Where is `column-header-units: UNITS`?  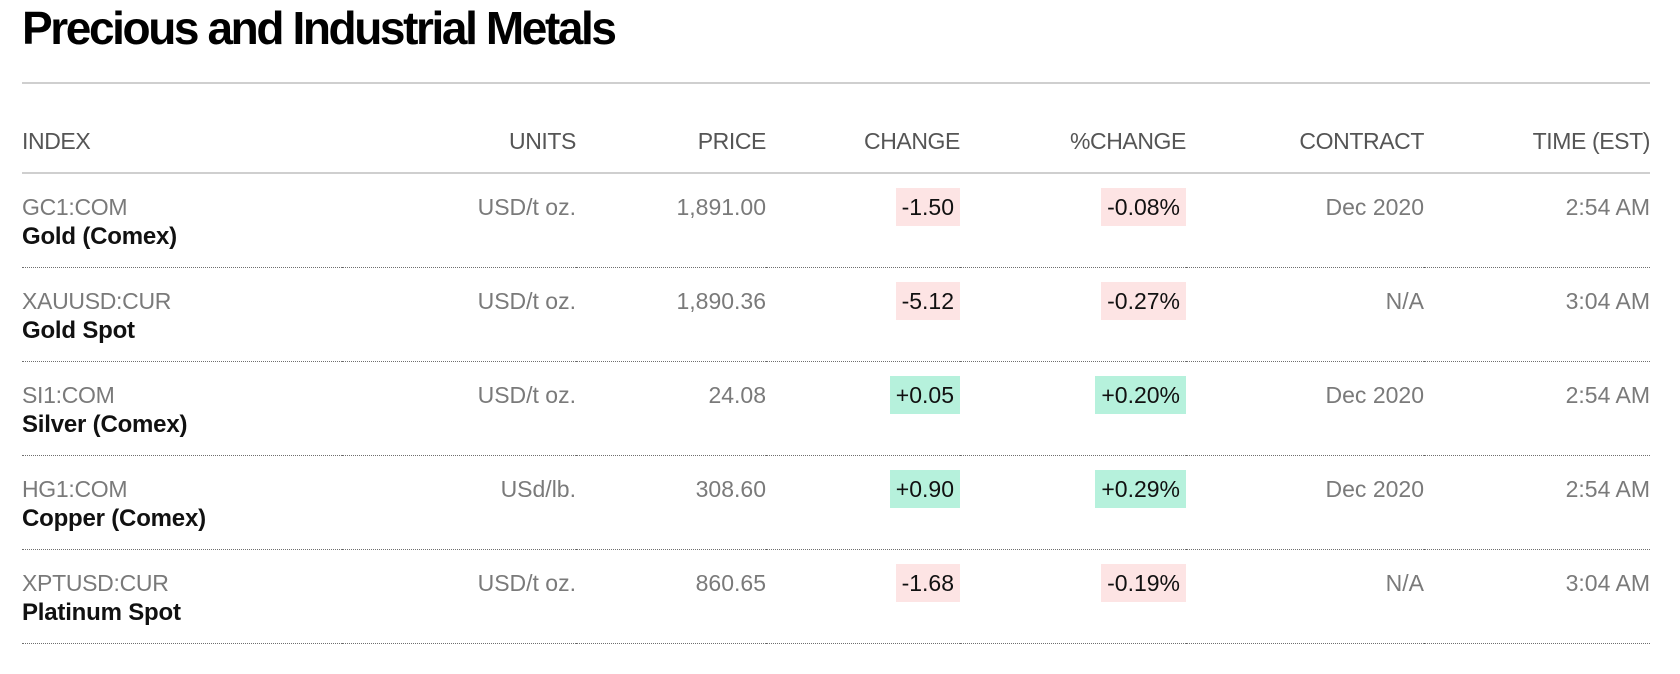
column-header-units: UNITS is located at coordinates (459, 142).